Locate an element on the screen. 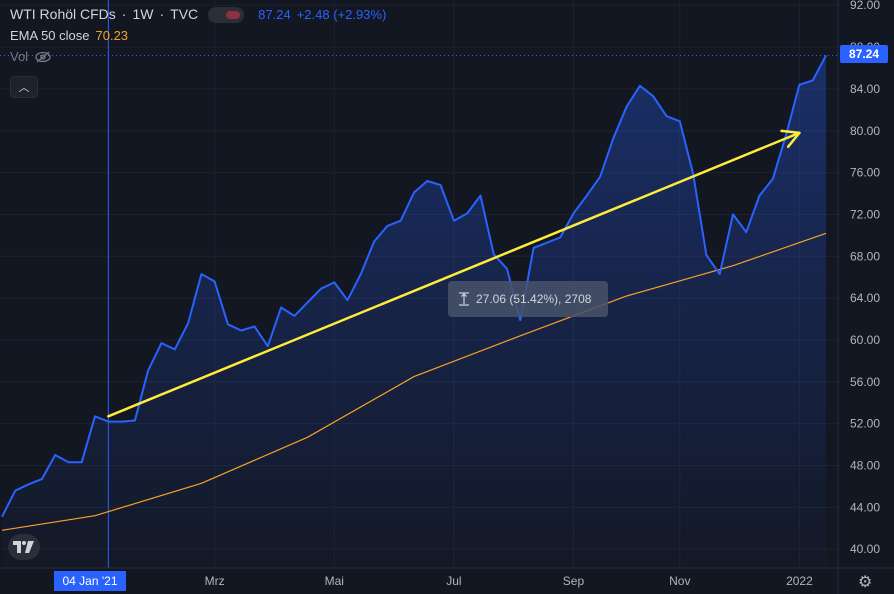 The width and height of the screenshot is (894, 594). price-tick-label: 72.00 is located at coordinates (865, 214).